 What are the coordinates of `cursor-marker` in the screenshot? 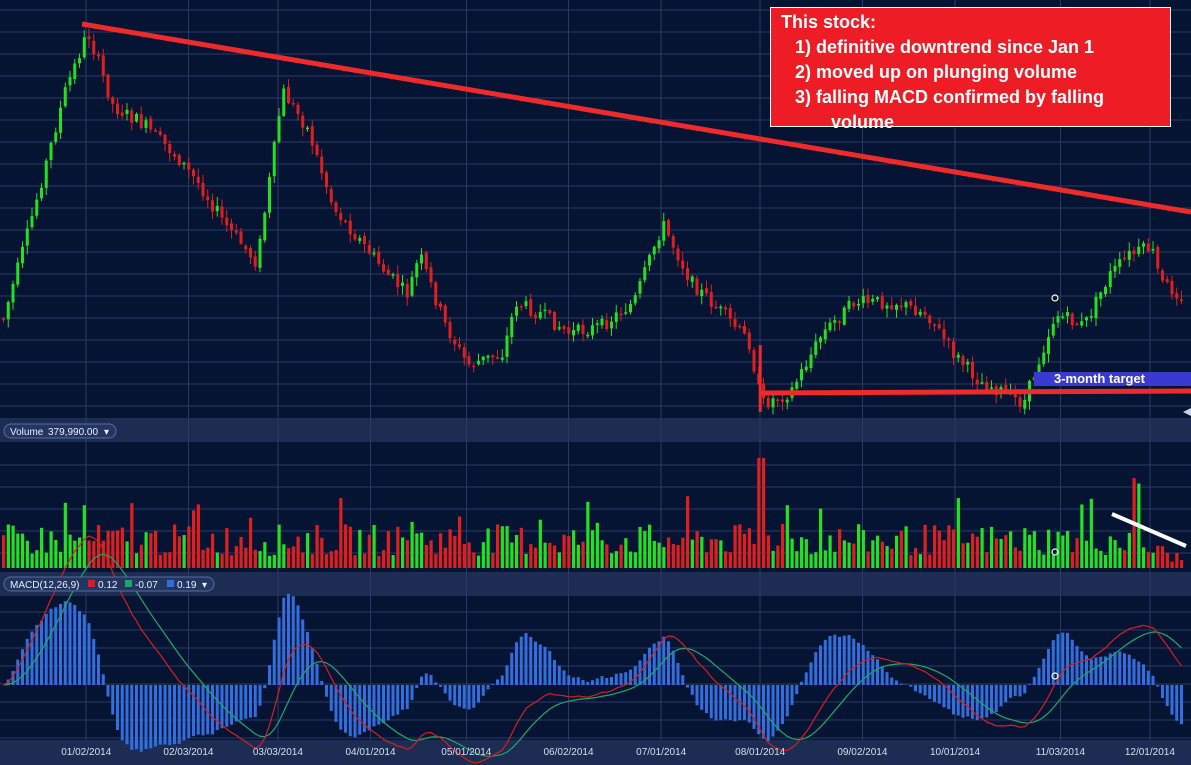 It's located at (1055, 552).